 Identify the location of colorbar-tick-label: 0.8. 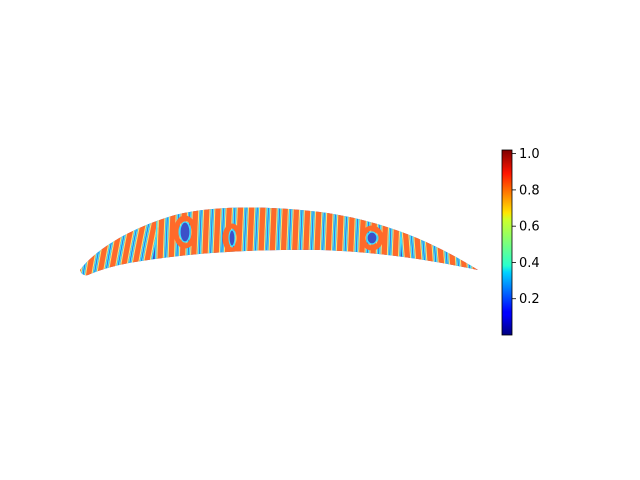
(529, 190).